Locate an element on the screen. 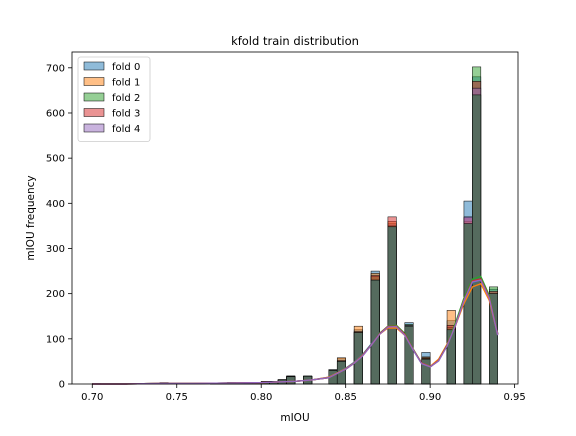 The height and width of the screenshot is (436, 576). legend-label-2: fold 2 is located at coordinates (126, 98).